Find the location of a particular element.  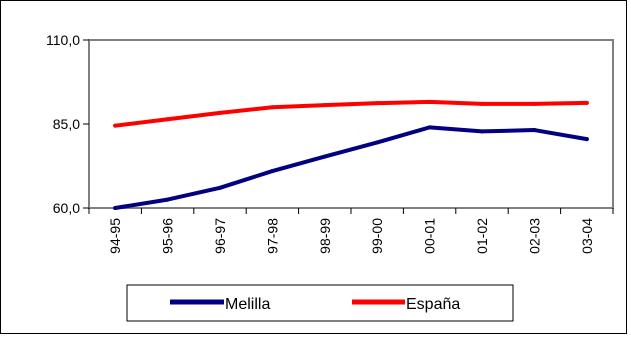

series-line-espana is located at coordinates (351, 113).